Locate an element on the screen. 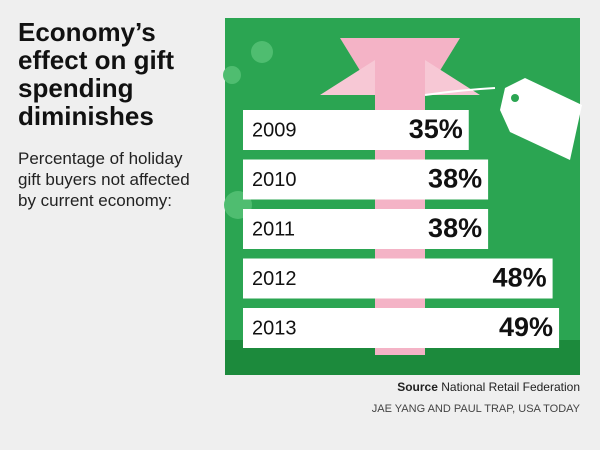 This screenshot has height=450, width=600. value-label: 48% is located at coordinates (520, 278).